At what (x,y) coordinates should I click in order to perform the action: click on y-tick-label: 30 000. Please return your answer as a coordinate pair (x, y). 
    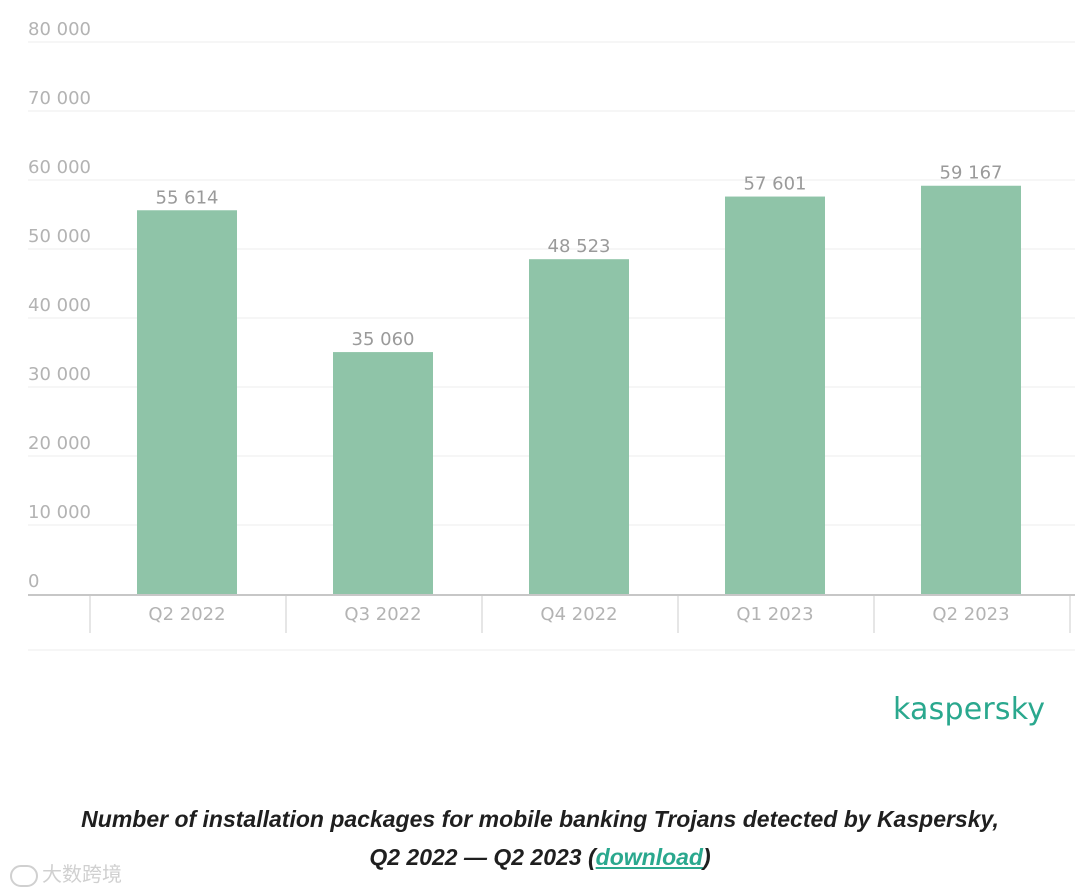
    Looking at the image, I should click on (59, 374).